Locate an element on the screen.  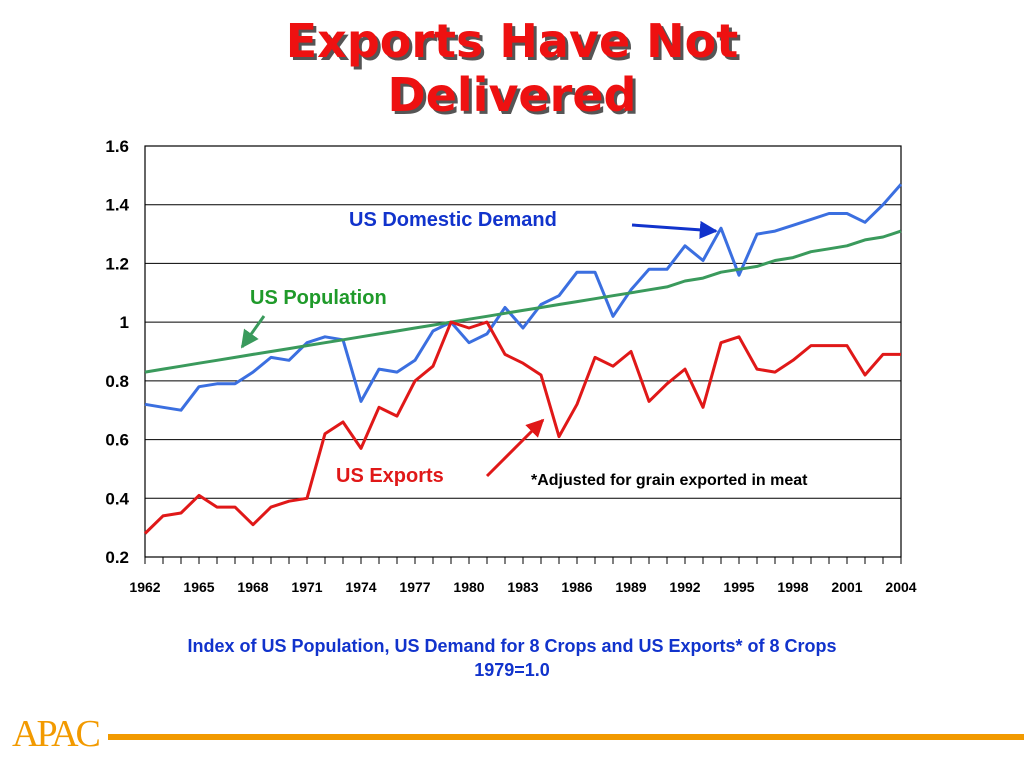
annotation-footnote: *Adjusted for grain exported in meat is located at coordinates (669, 480).